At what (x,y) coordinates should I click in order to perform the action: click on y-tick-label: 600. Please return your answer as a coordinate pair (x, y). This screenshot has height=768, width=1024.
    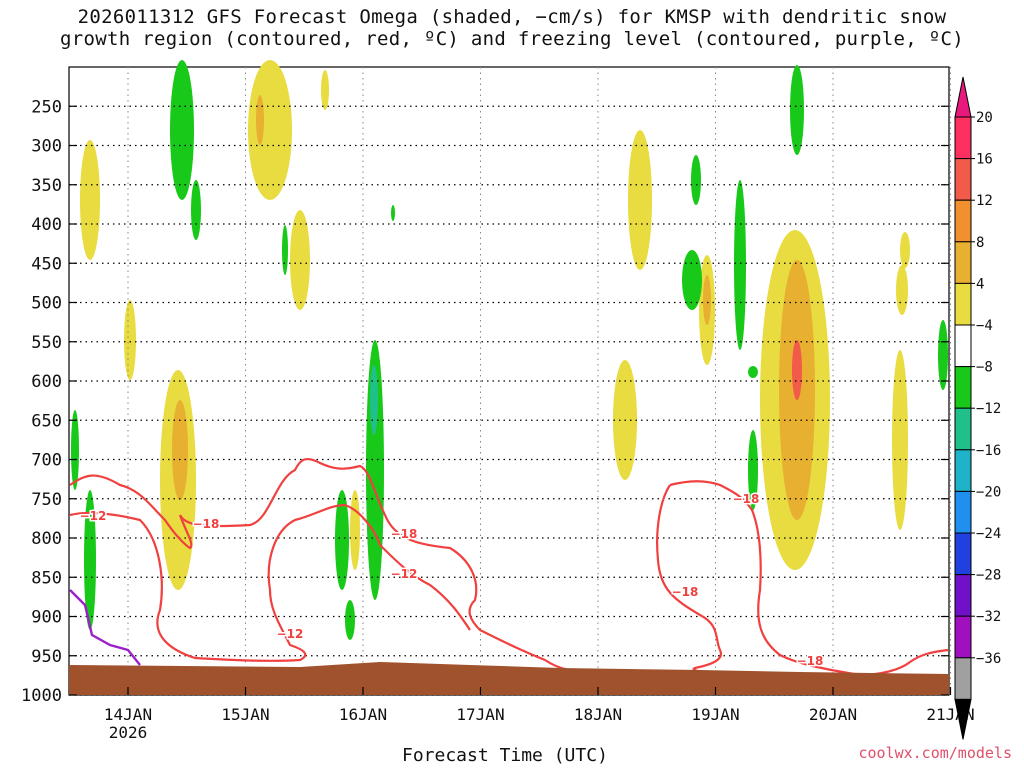
    Looking at the image, I should click on (46, 382).